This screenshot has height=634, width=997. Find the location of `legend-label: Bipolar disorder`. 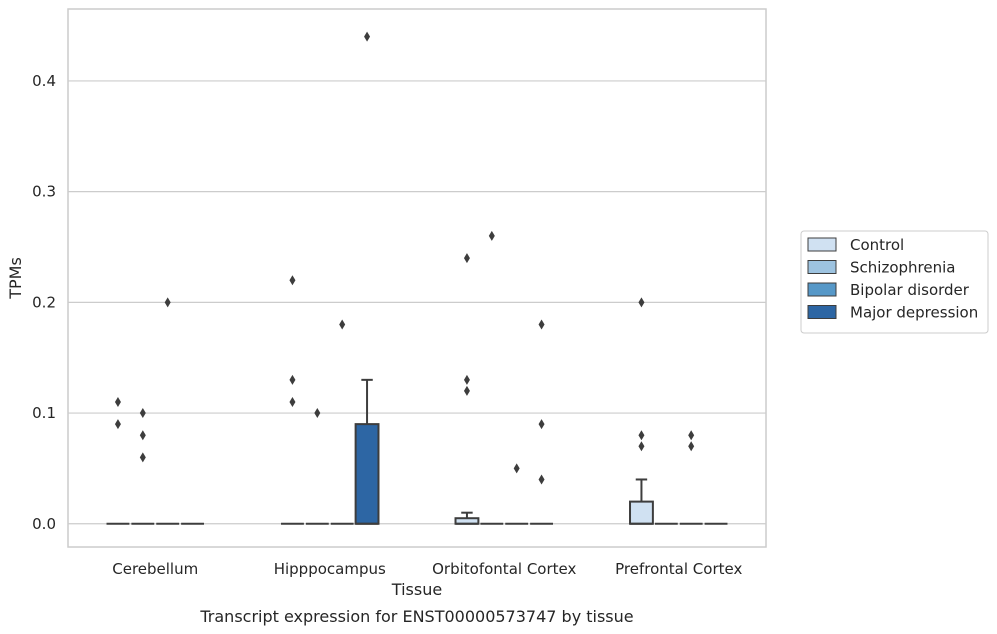

legend-label: Bipolar disorder is located at coordinates (910, 290).